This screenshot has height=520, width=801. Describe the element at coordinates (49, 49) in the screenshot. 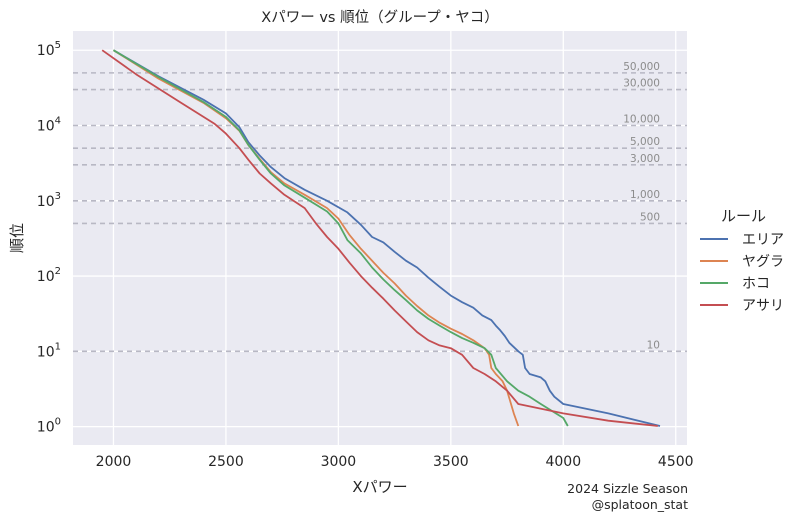

I see `y-tick-label: 10⁵` at that location.